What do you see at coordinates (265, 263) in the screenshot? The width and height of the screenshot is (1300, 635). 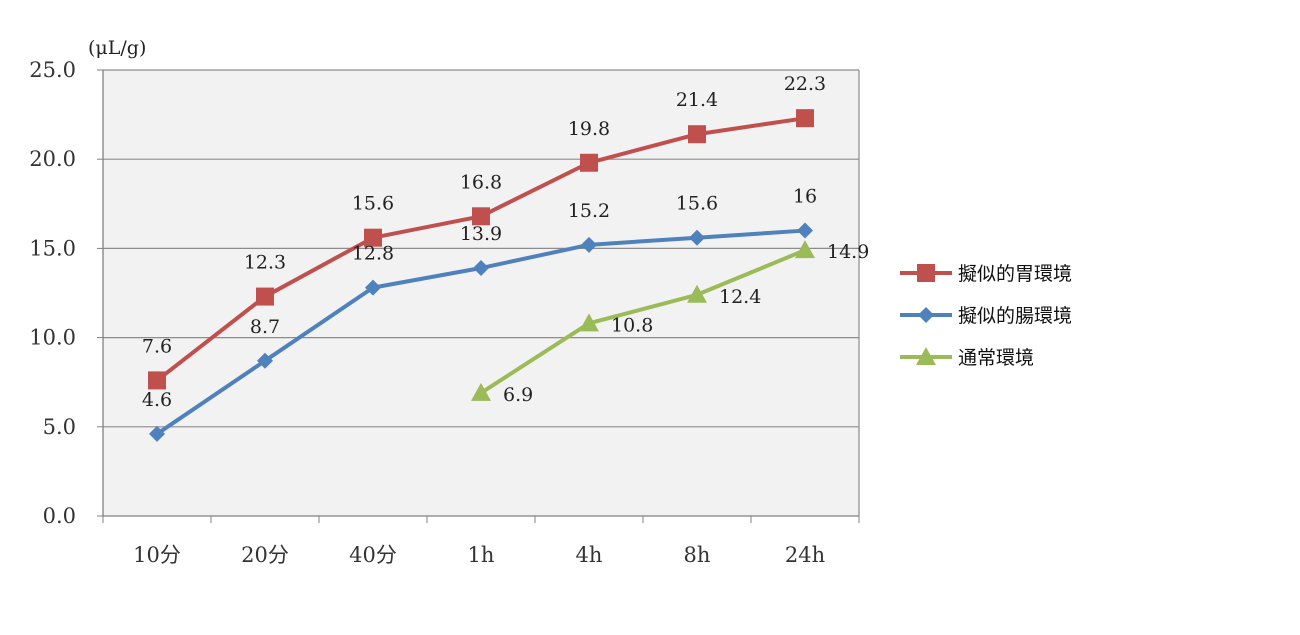 I see `data-label: 12.3` at bounding box center [265, 263].